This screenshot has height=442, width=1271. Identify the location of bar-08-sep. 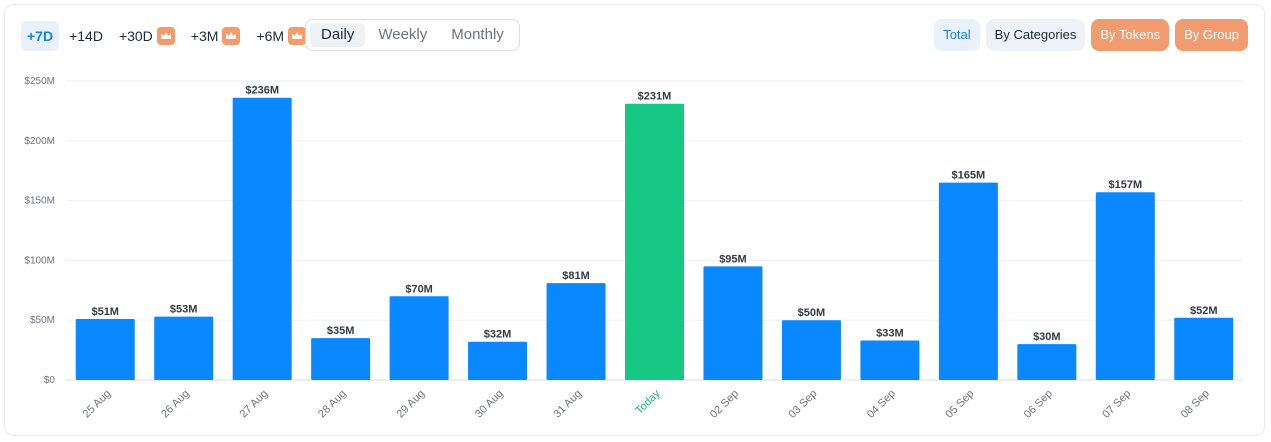
(1204, 348).